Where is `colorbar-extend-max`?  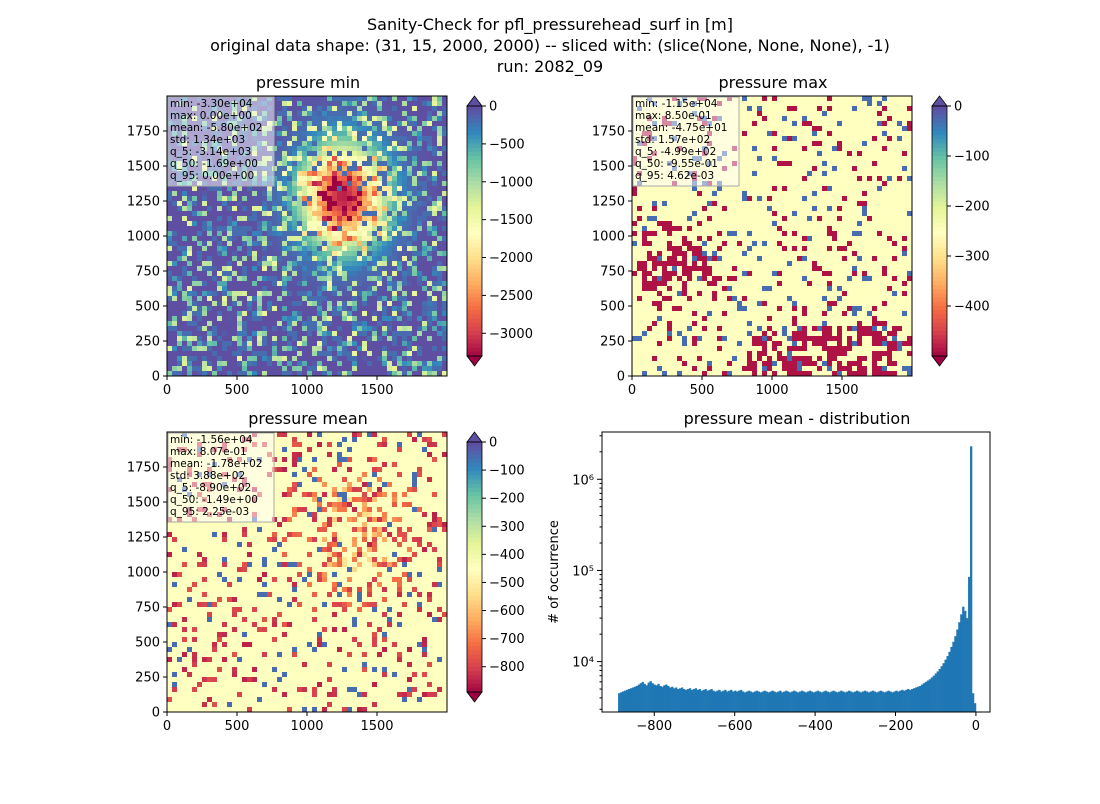
colorbar-extend-max is located at coordinates (474, 101).